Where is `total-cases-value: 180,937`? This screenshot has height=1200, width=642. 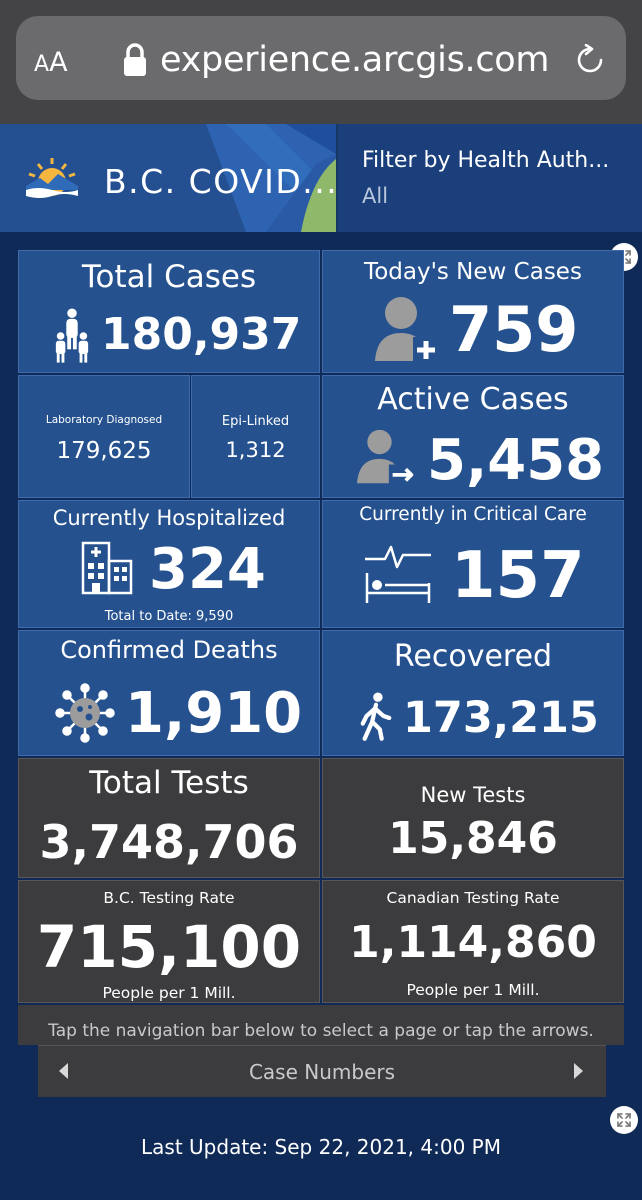 total-cases-value: 180,937 is located at coordinates (201, 334).